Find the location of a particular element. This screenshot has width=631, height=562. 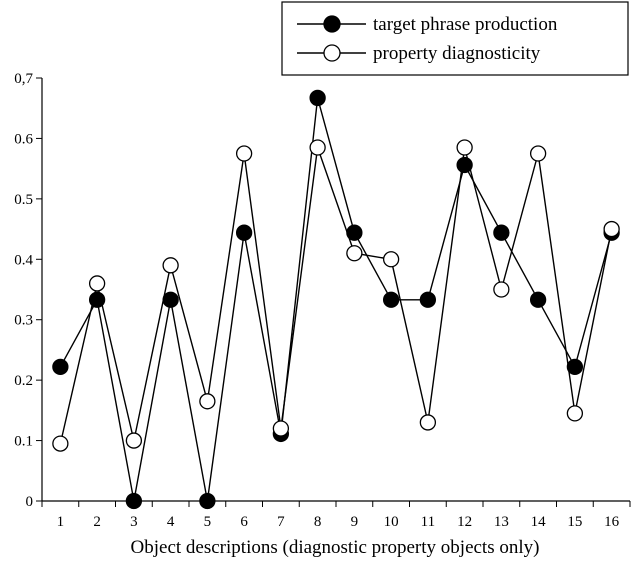

x-tick-label: 16 is located at coordinates (612, 522).